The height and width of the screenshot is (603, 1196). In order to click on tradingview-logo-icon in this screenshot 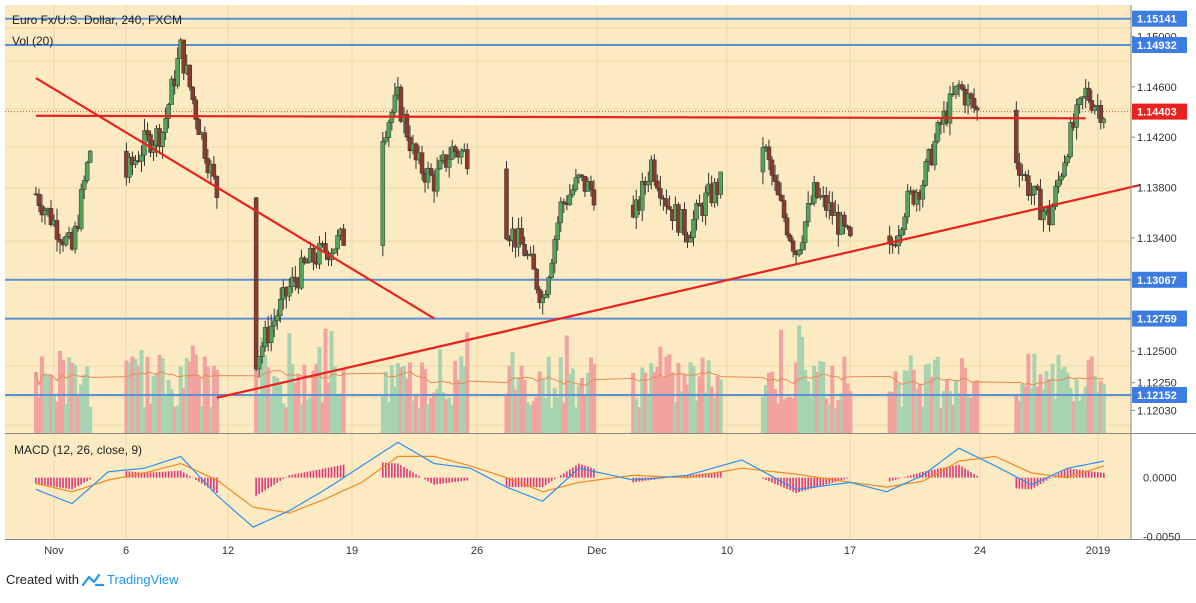, I will do `click(92, 580)`.